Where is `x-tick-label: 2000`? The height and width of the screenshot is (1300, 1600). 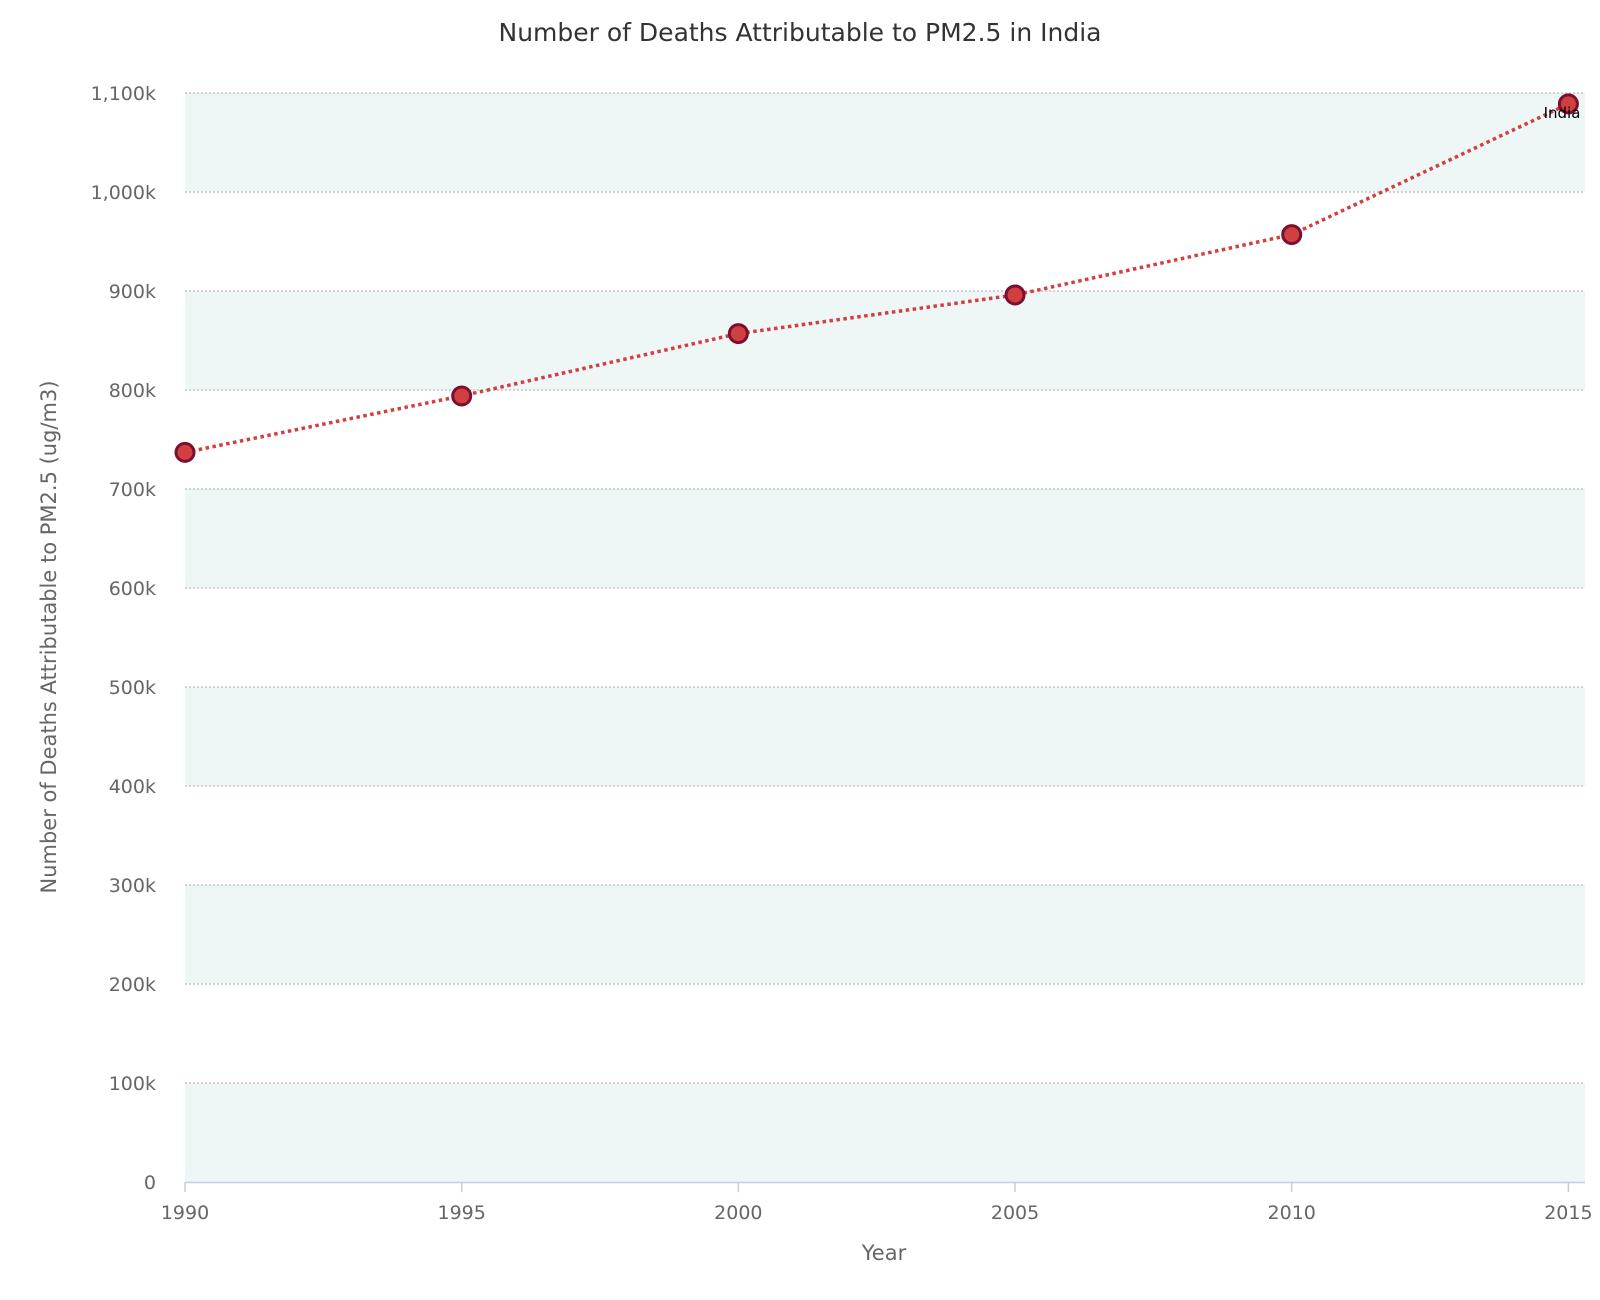 x-tick-label: 2000 is located at coordinates (738, 1213).